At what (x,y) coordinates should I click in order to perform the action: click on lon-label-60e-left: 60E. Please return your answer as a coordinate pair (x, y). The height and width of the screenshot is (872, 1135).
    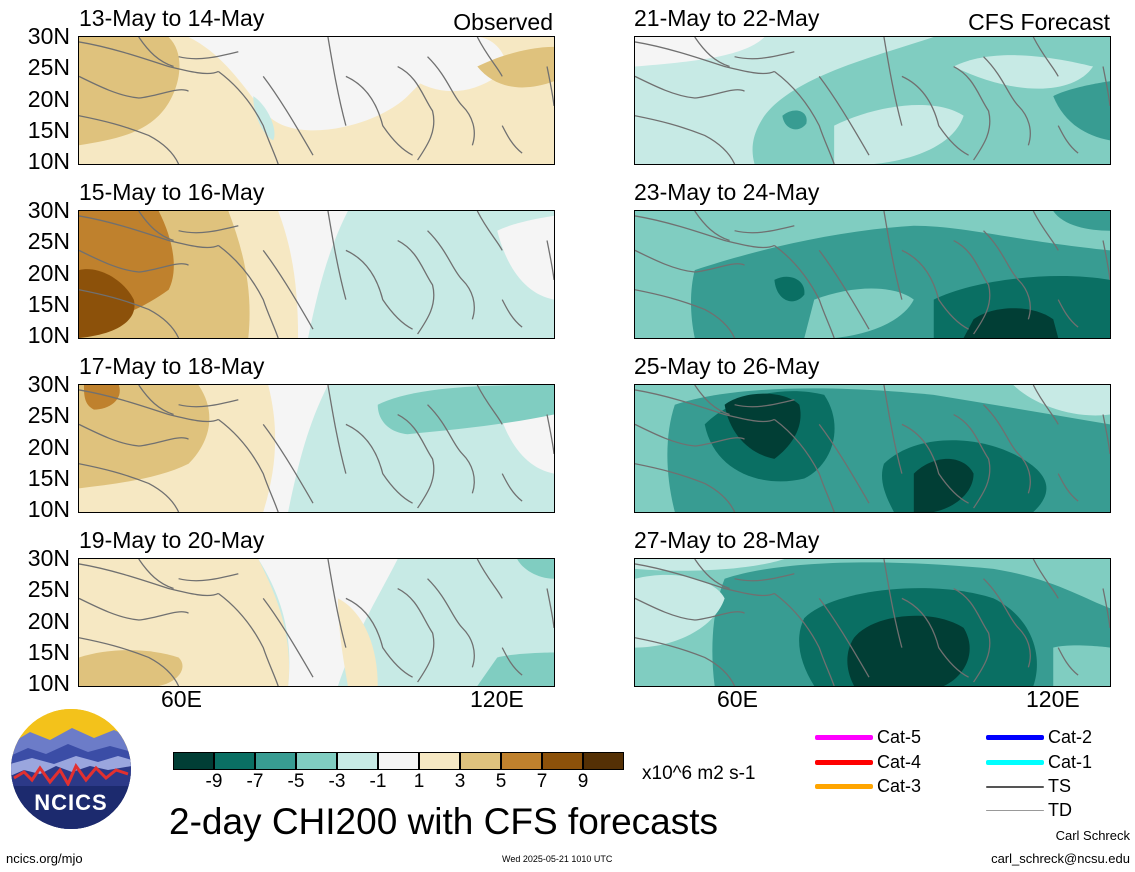
    Looking at the image, I should click on (181, 699).